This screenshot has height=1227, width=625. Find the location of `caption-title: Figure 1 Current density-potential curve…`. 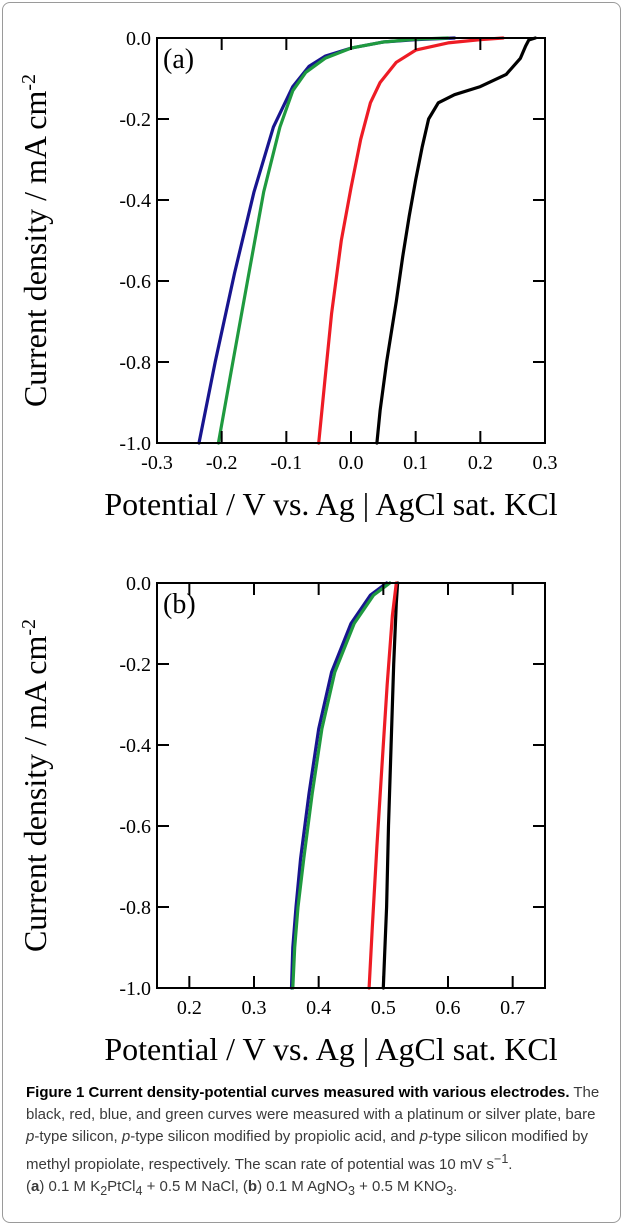

caption-title: Figure 1 Current density-potential curve… is located at coordinates (298, 1092).